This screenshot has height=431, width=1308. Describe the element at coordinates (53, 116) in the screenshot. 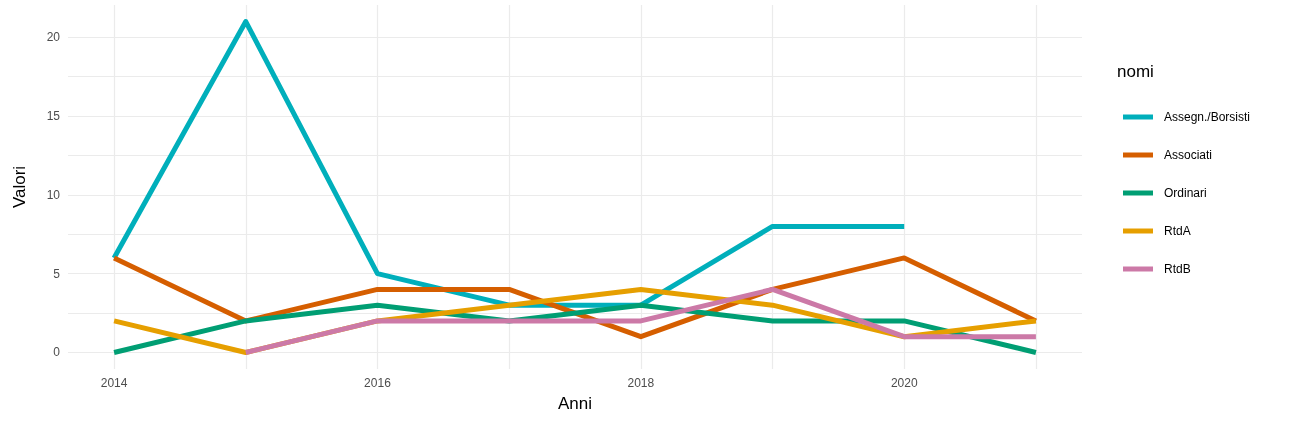

I see `y-tick-label: 15` at that location.